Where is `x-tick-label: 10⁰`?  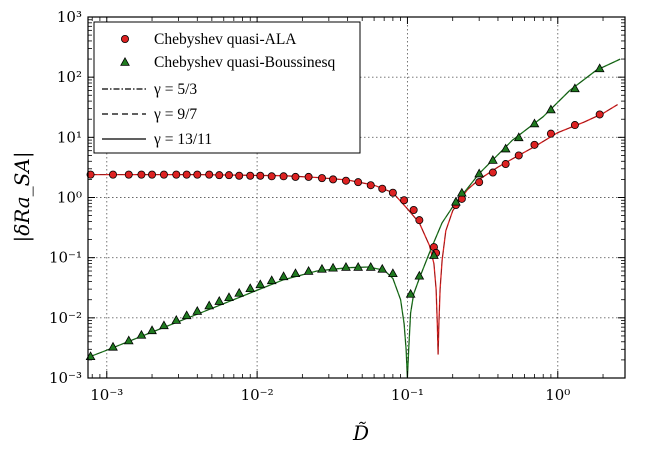 x-tick-label: 10⁰ is located at coordinates (557, 395).